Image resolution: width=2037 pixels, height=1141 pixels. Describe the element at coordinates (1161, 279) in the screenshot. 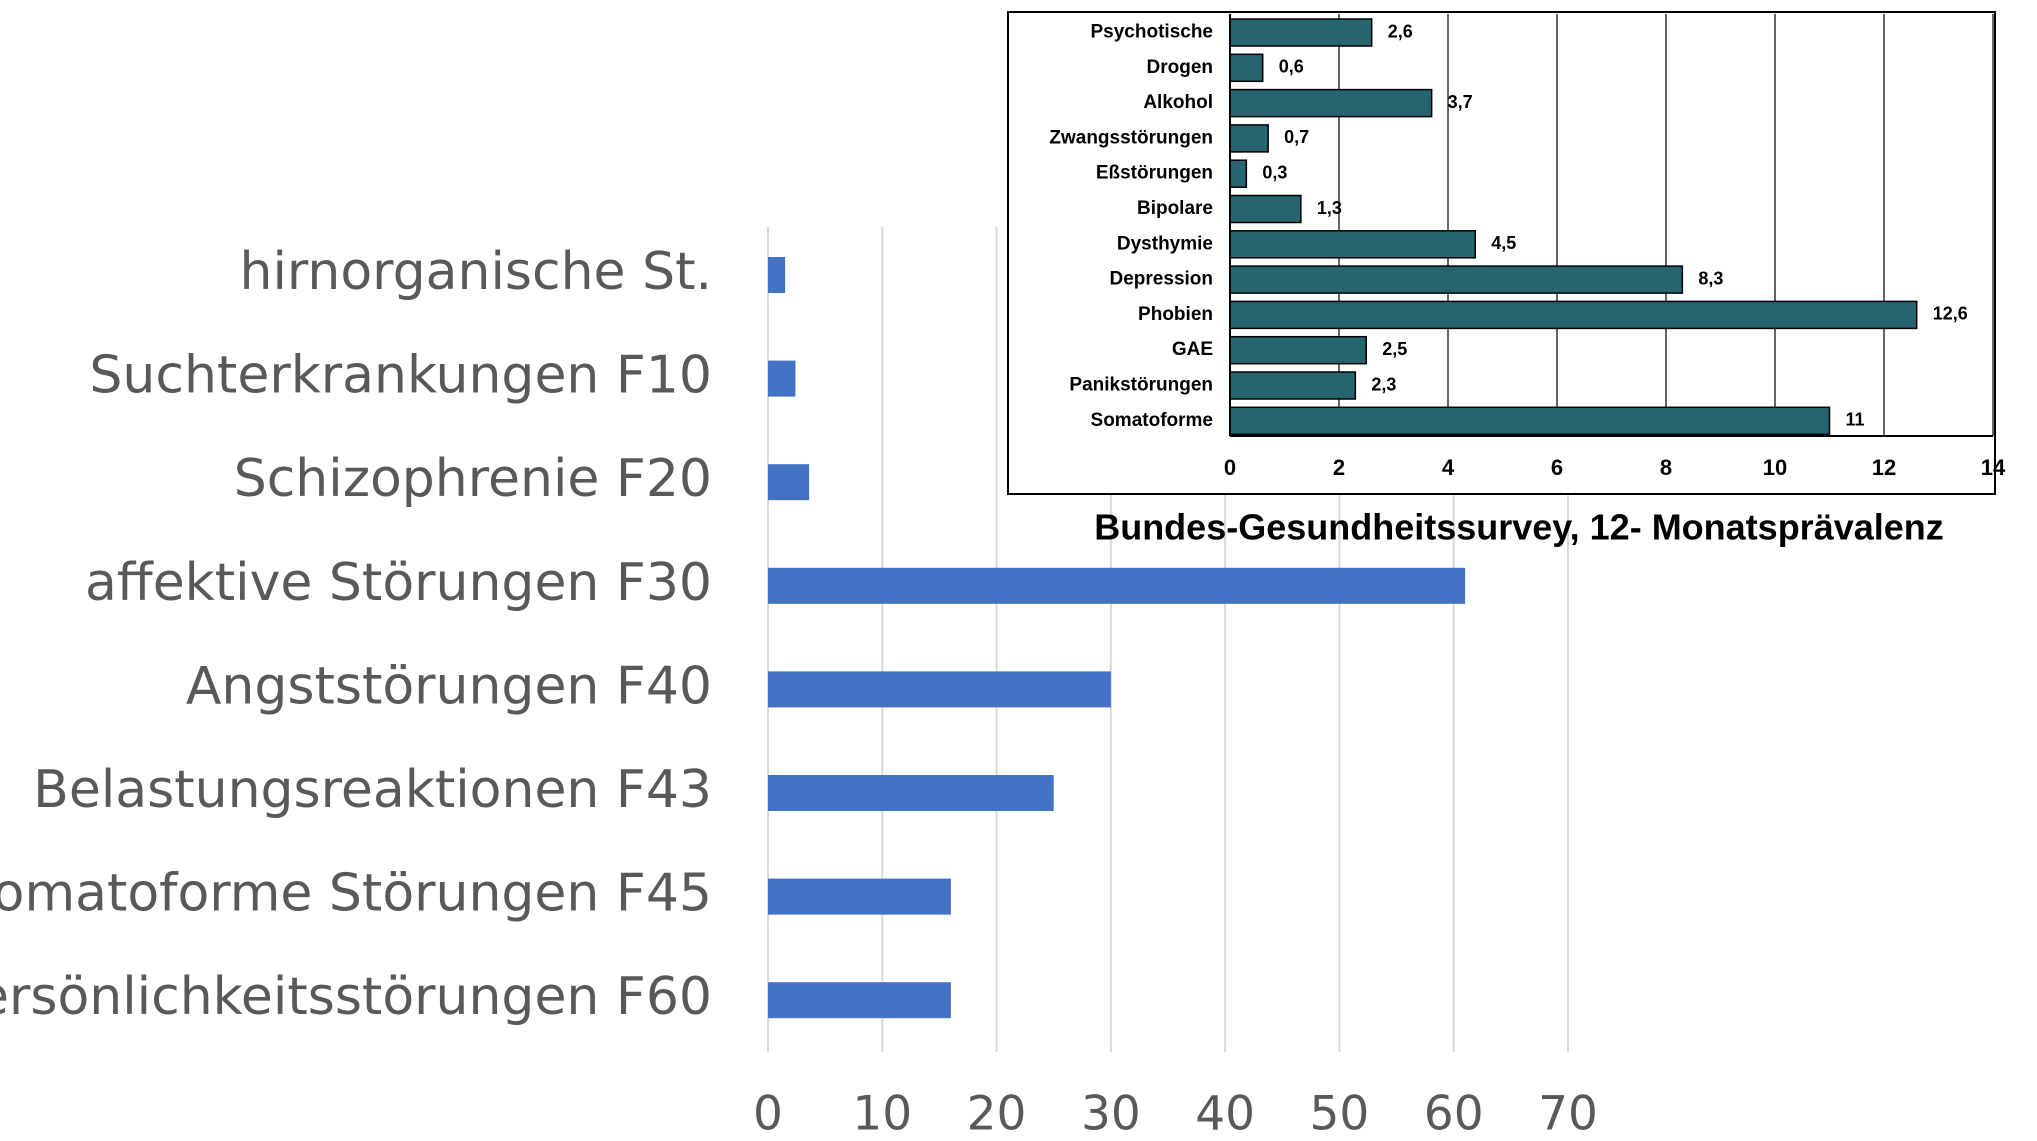

I see `category-label: Depression` at that location.